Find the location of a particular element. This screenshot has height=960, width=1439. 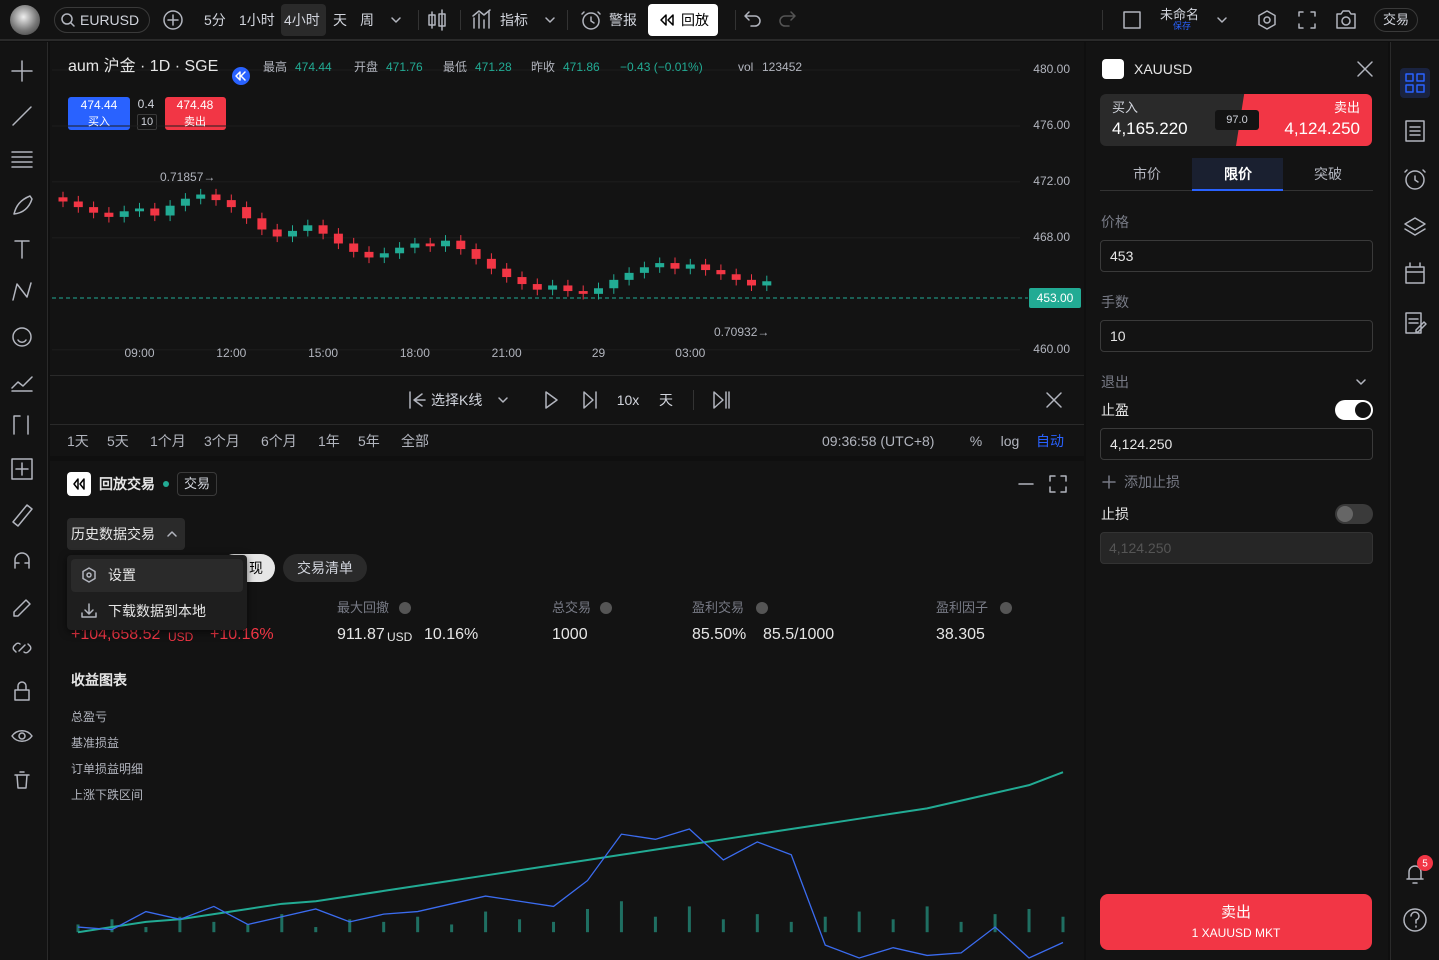

speed-button: 10x is located at coordinates (628, 400).